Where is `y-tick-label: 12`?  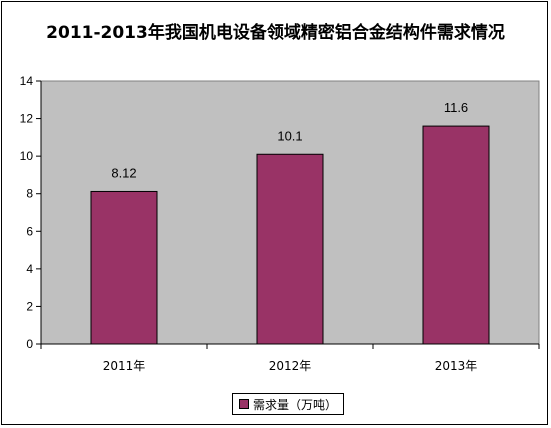 y-tick-label: 12 is located at coordinates (27, 119).